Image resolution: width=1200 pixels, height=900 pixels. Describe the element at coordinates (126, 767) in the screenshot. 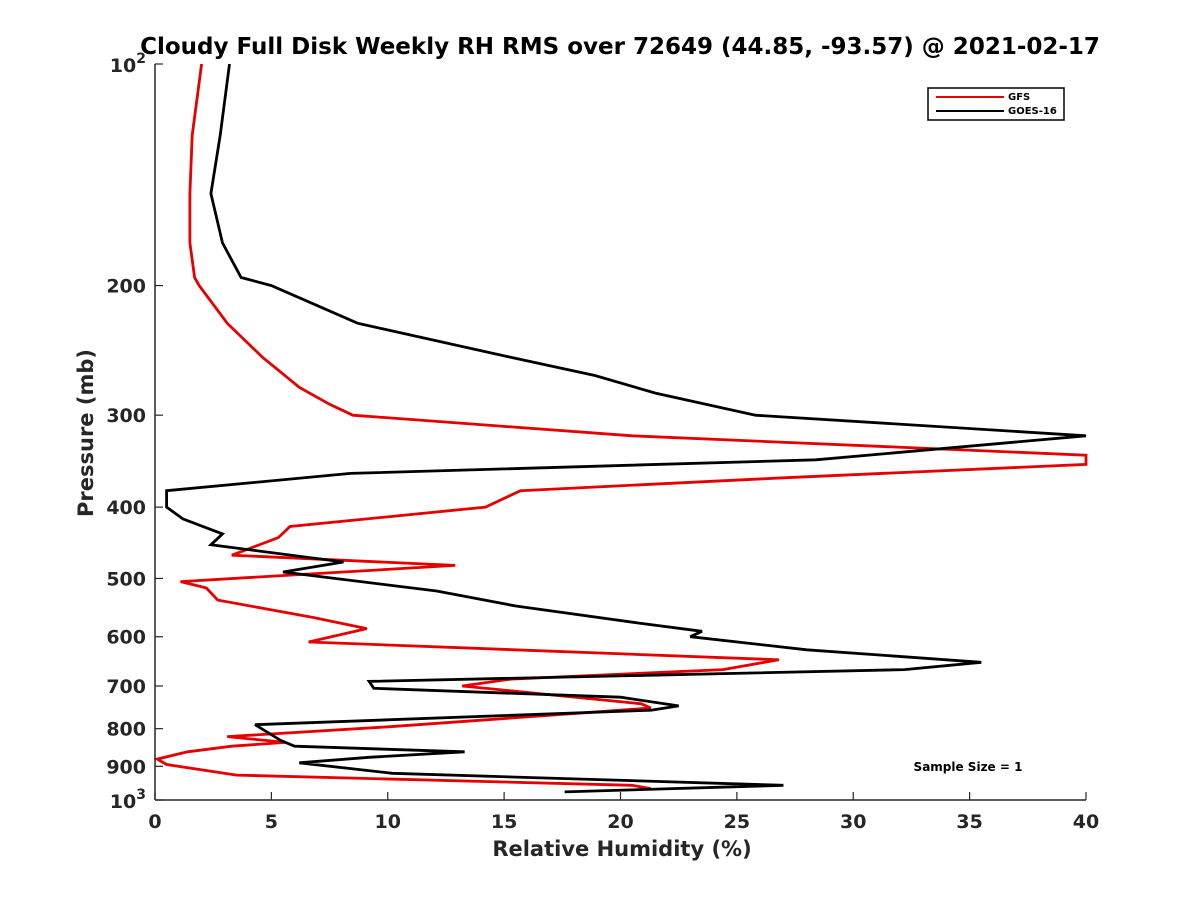

I see `y-tick-label: 900` at that location.